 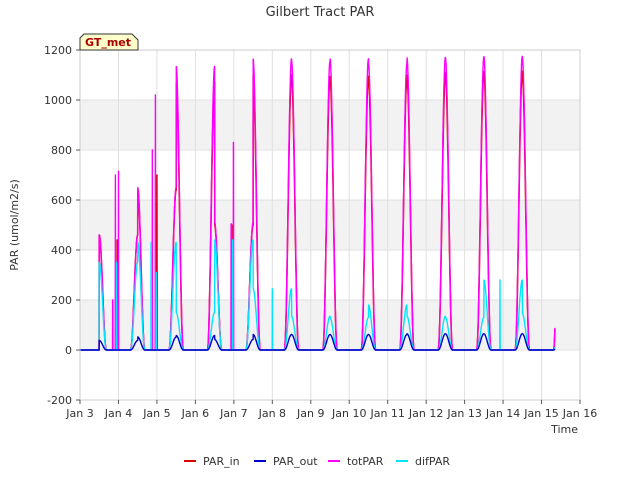 What do you see at coordinates (320, 12) in the screenshot?
I see `chart-title: Gilbert Tract PAR` at bounding box center [320, 12].